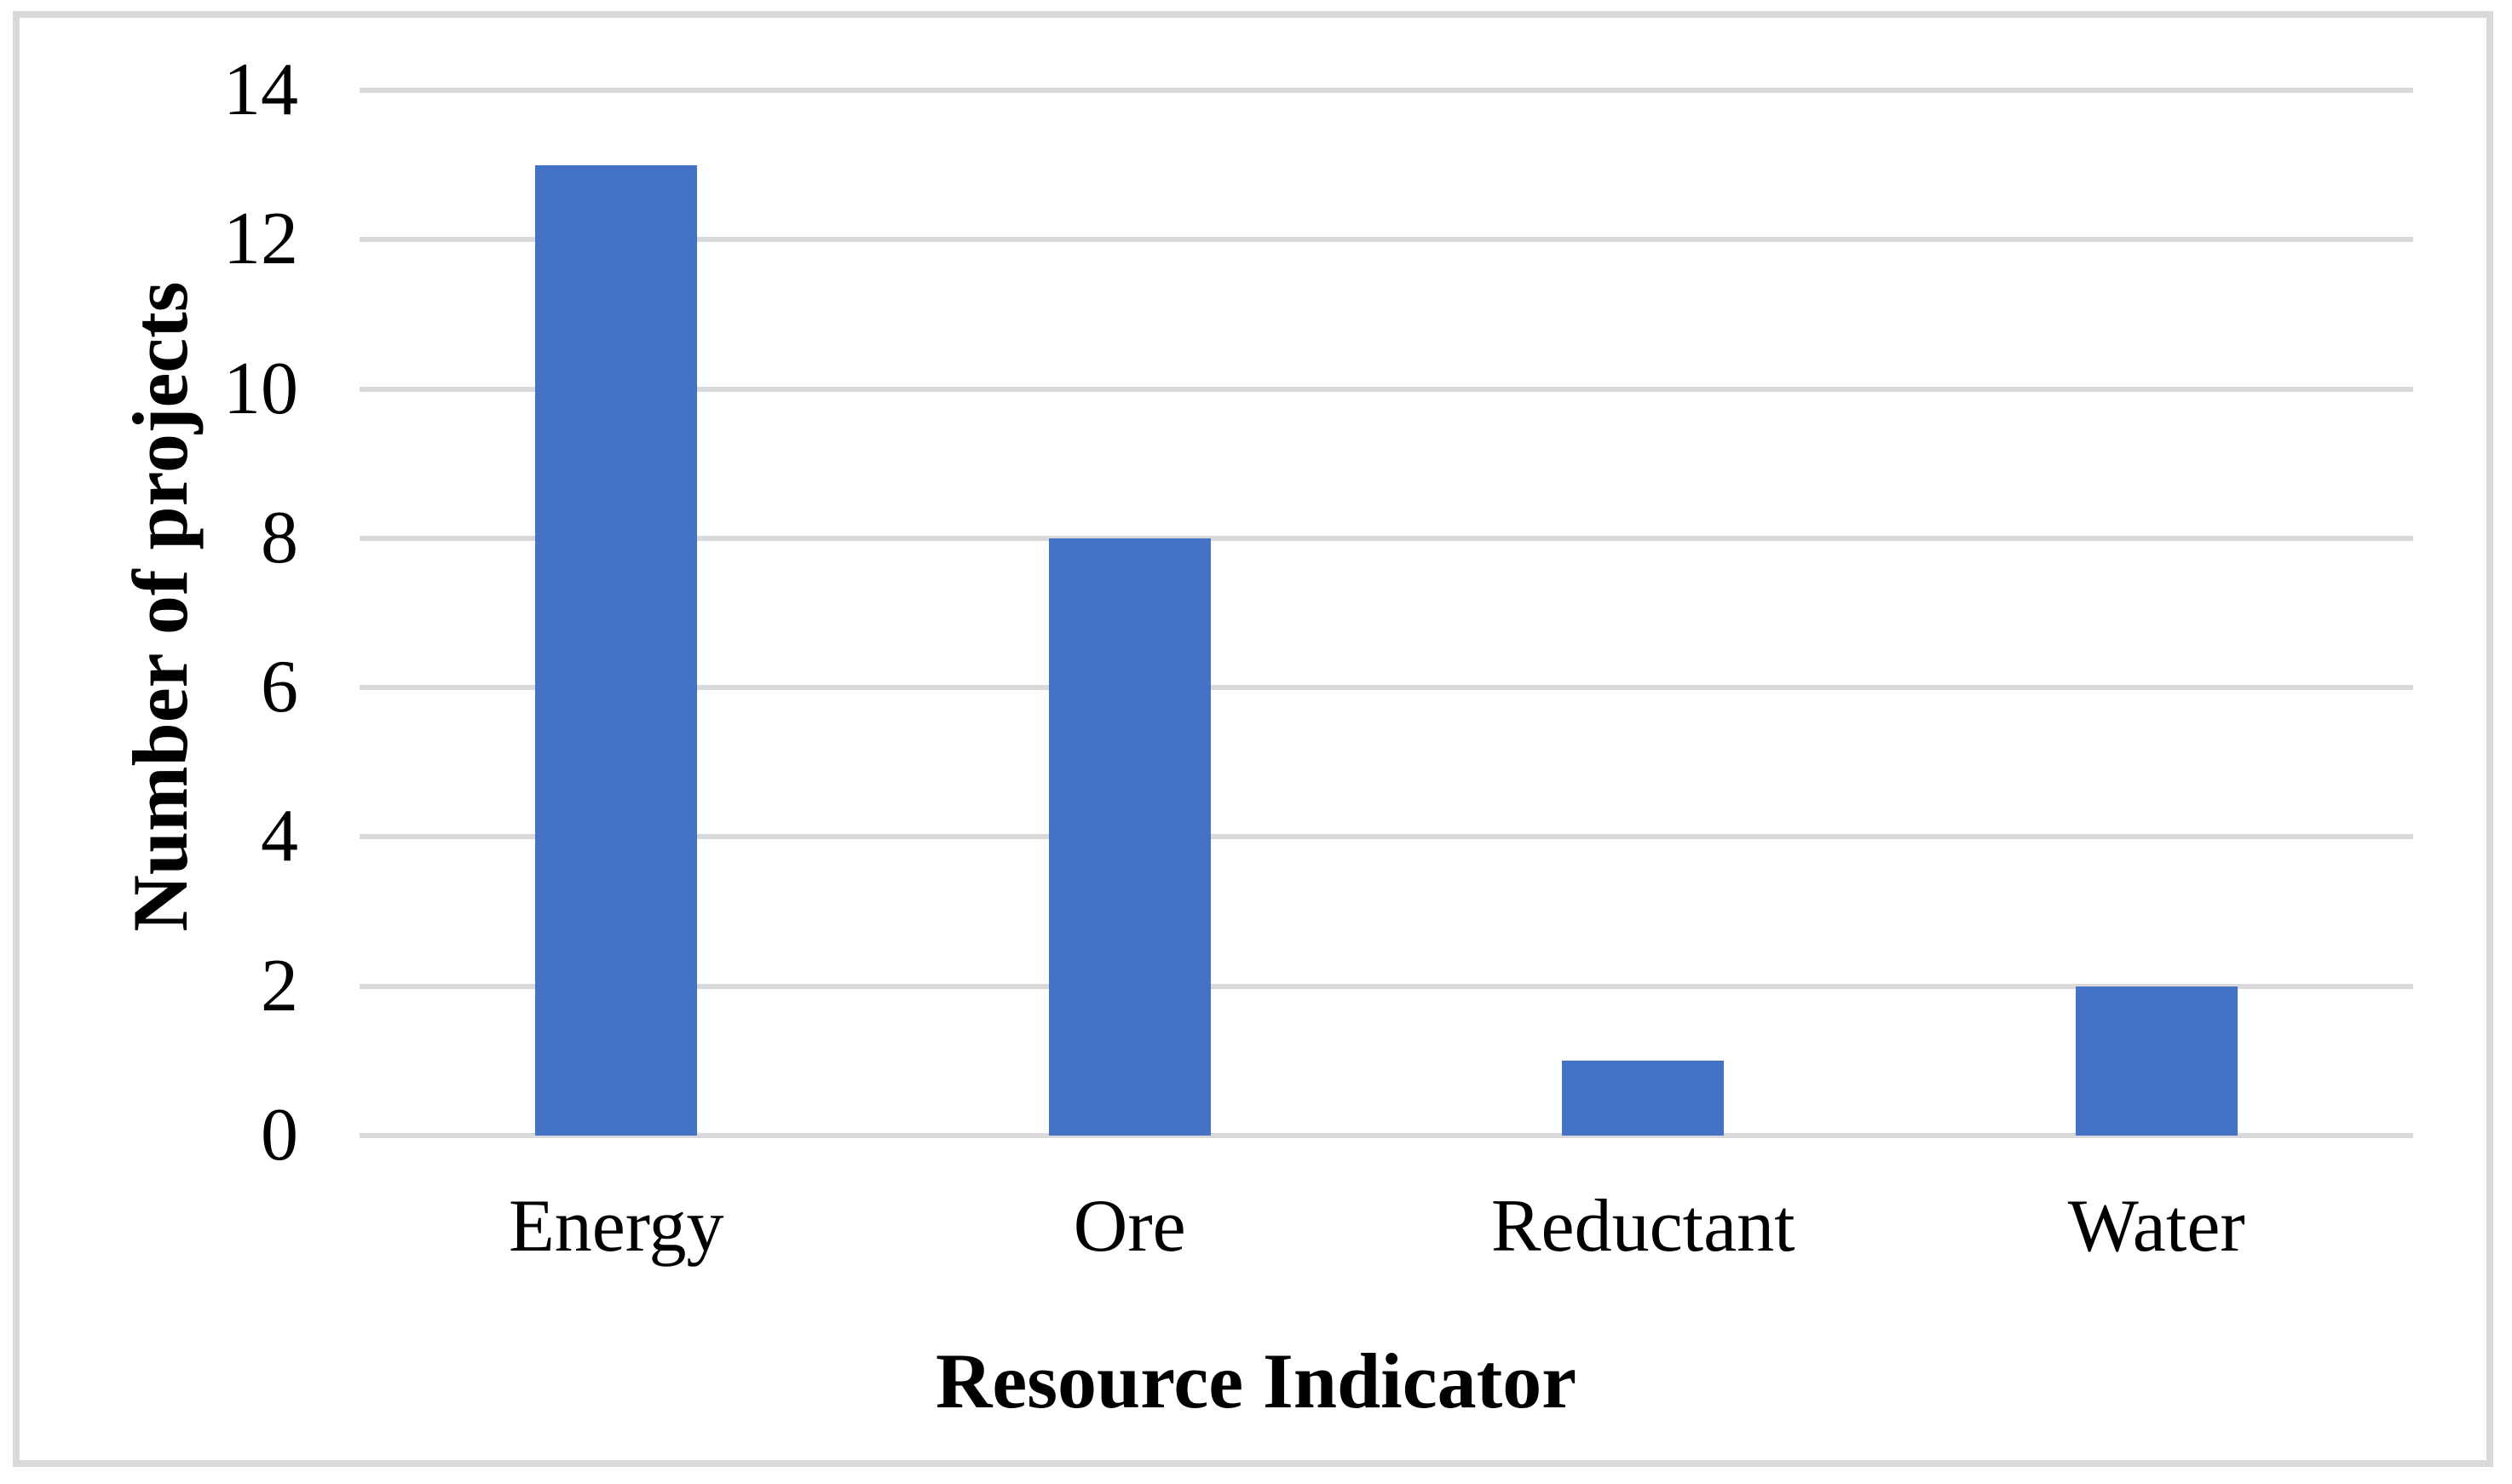 The image size is (2512, 1484). I want to click on x-category-label-reductant: Reductant, so click(1642, 1226).